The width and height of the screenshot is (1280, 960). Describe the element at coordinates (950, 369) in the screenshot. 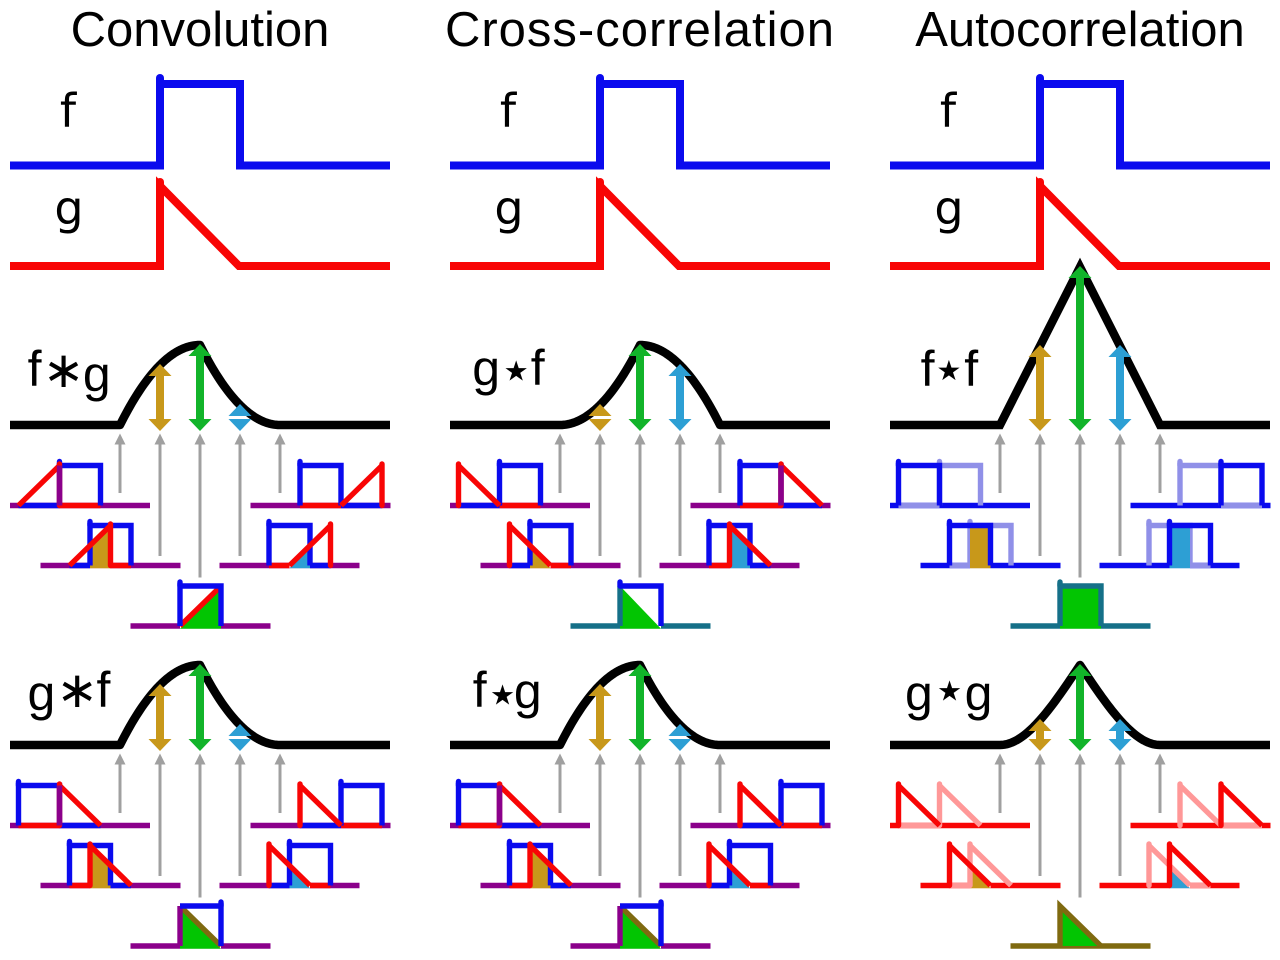

I see `result-label-row1: f⋆f` at that location.